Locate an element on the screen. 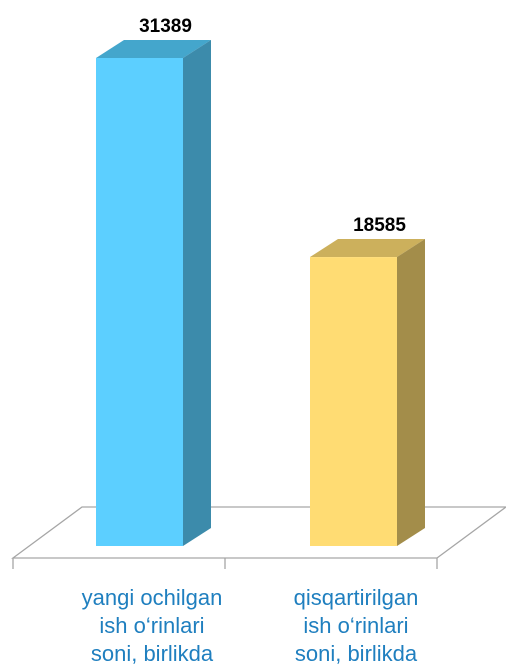 Image resolution: width=506 pixels, height=668 pixels. data-label-0: 31389 is located at coordinates (165, 26).